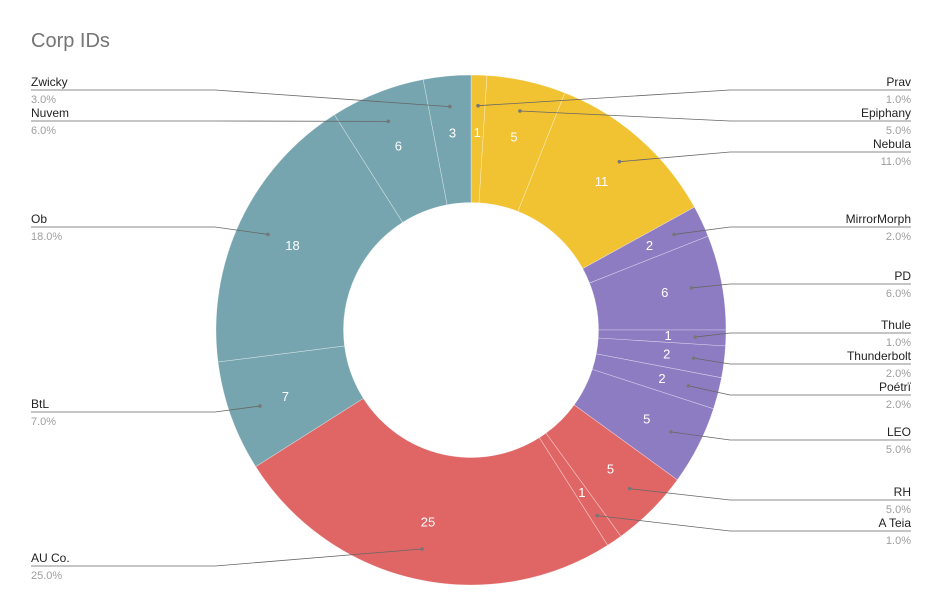 This screenshot has height=616, width=942. I want to click on callout-dot-btl, so click(260, 406).